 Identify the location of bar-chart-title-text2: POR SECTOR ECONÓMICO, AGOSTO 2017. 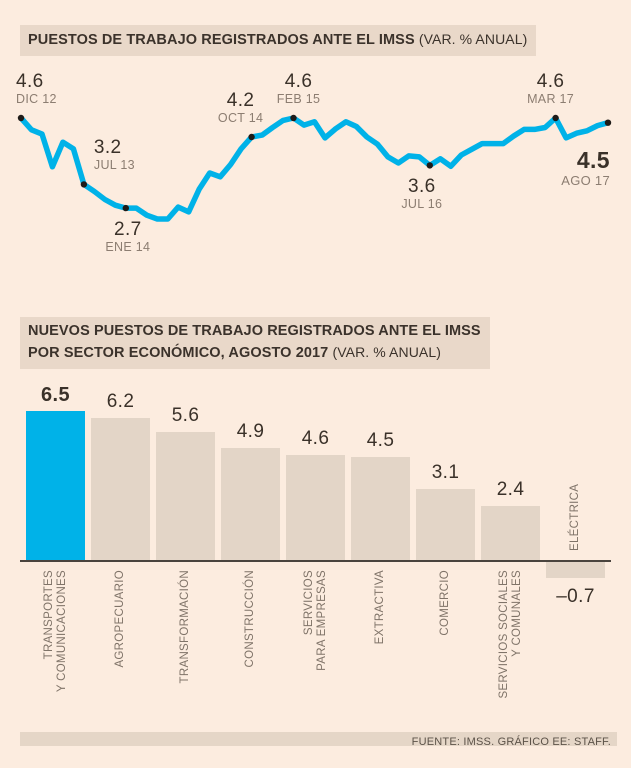
(178, 353).